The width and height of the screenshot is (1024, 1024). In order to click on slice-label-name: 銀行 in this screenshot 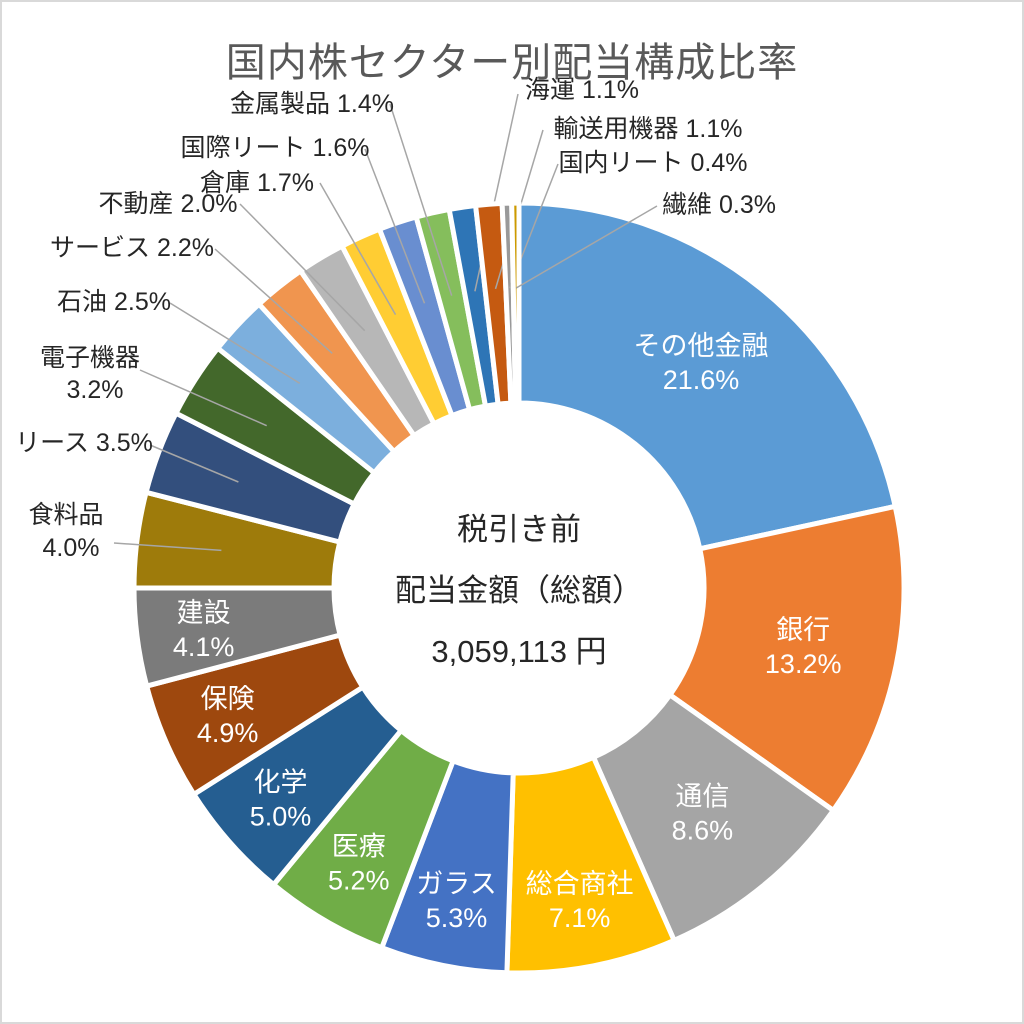, I will do `click(803, 630)`.